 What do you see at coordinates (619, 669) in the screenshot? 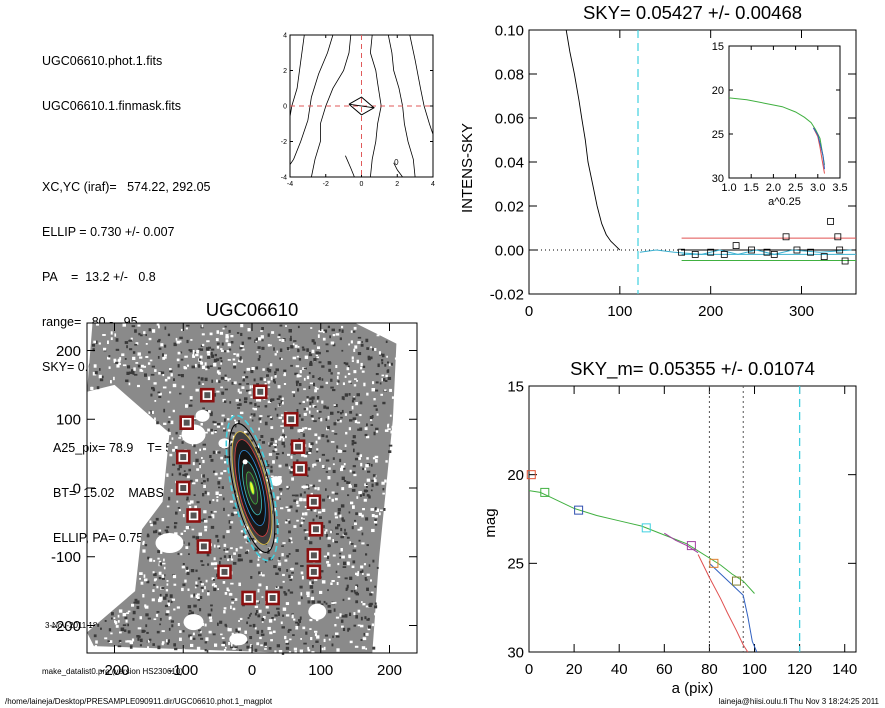
I see `mag-xtick-label: 40` at bounding box center [619, 669].